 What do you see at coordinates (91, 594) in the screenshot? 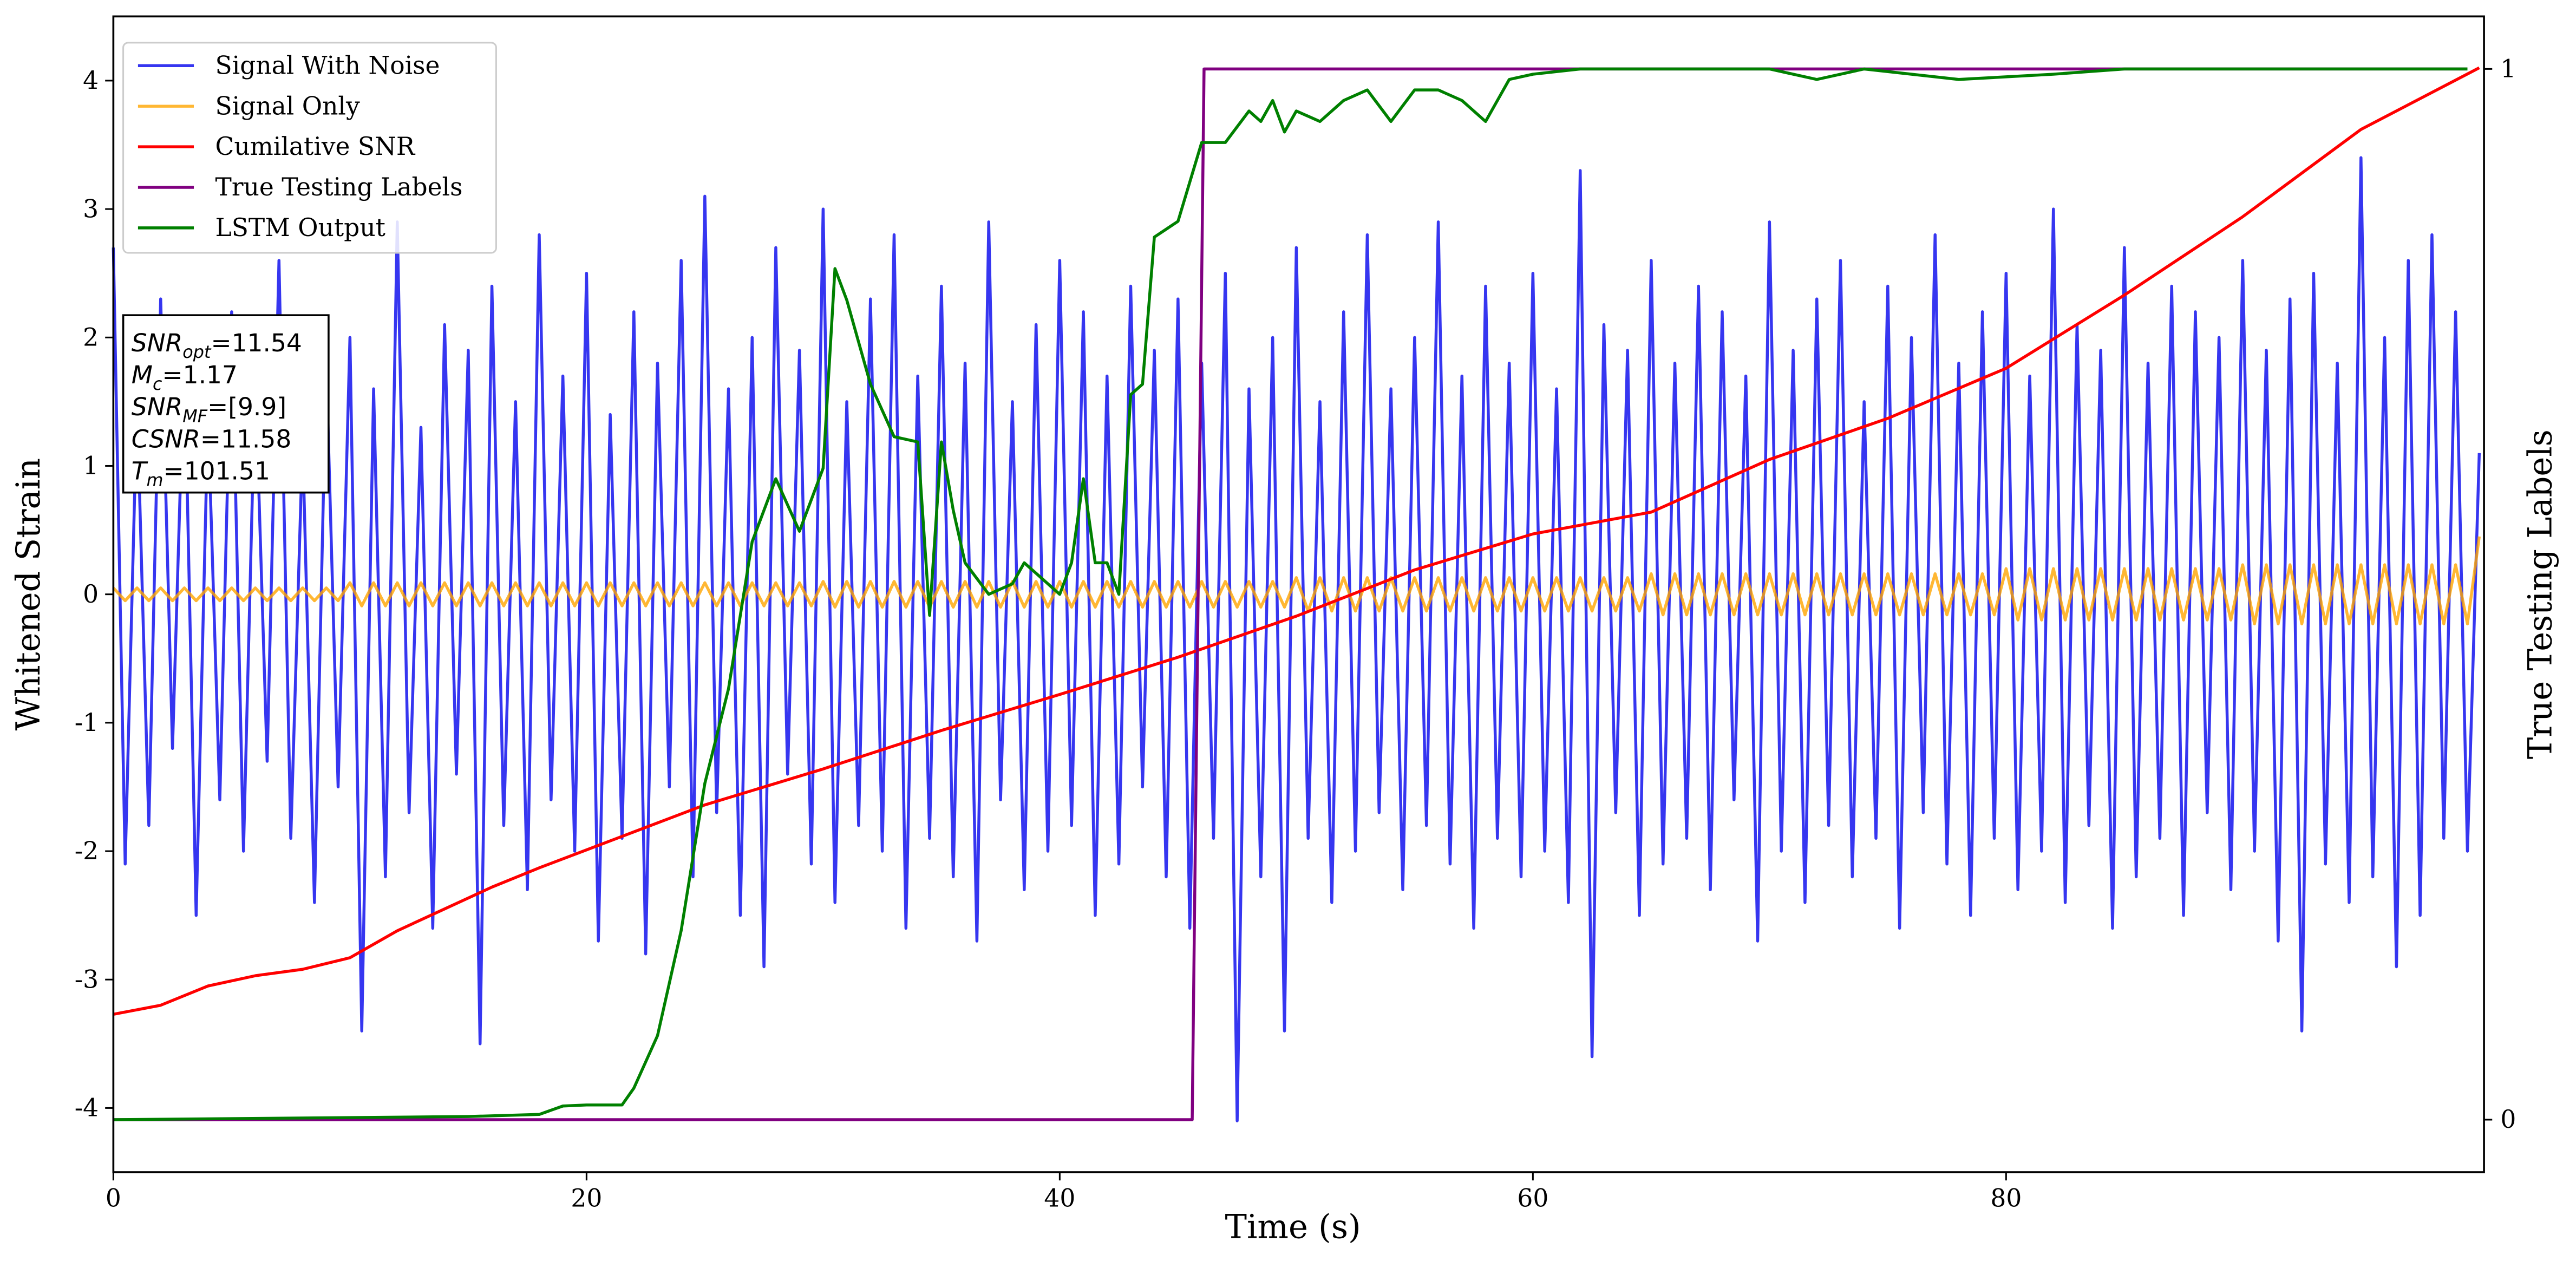
I see `y-tick-label: 0` at bounding box center [91, 594].